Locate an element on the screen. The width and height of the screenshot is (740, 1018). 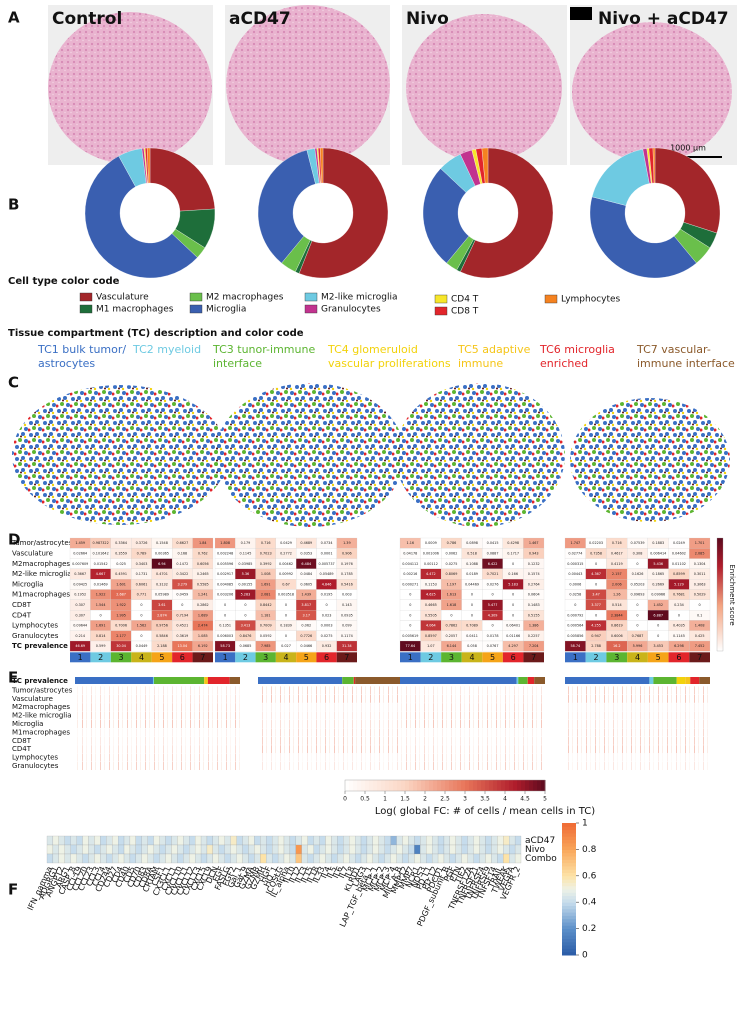
compartment-label: TC5 adaptive is located at coordinates (494, 349).